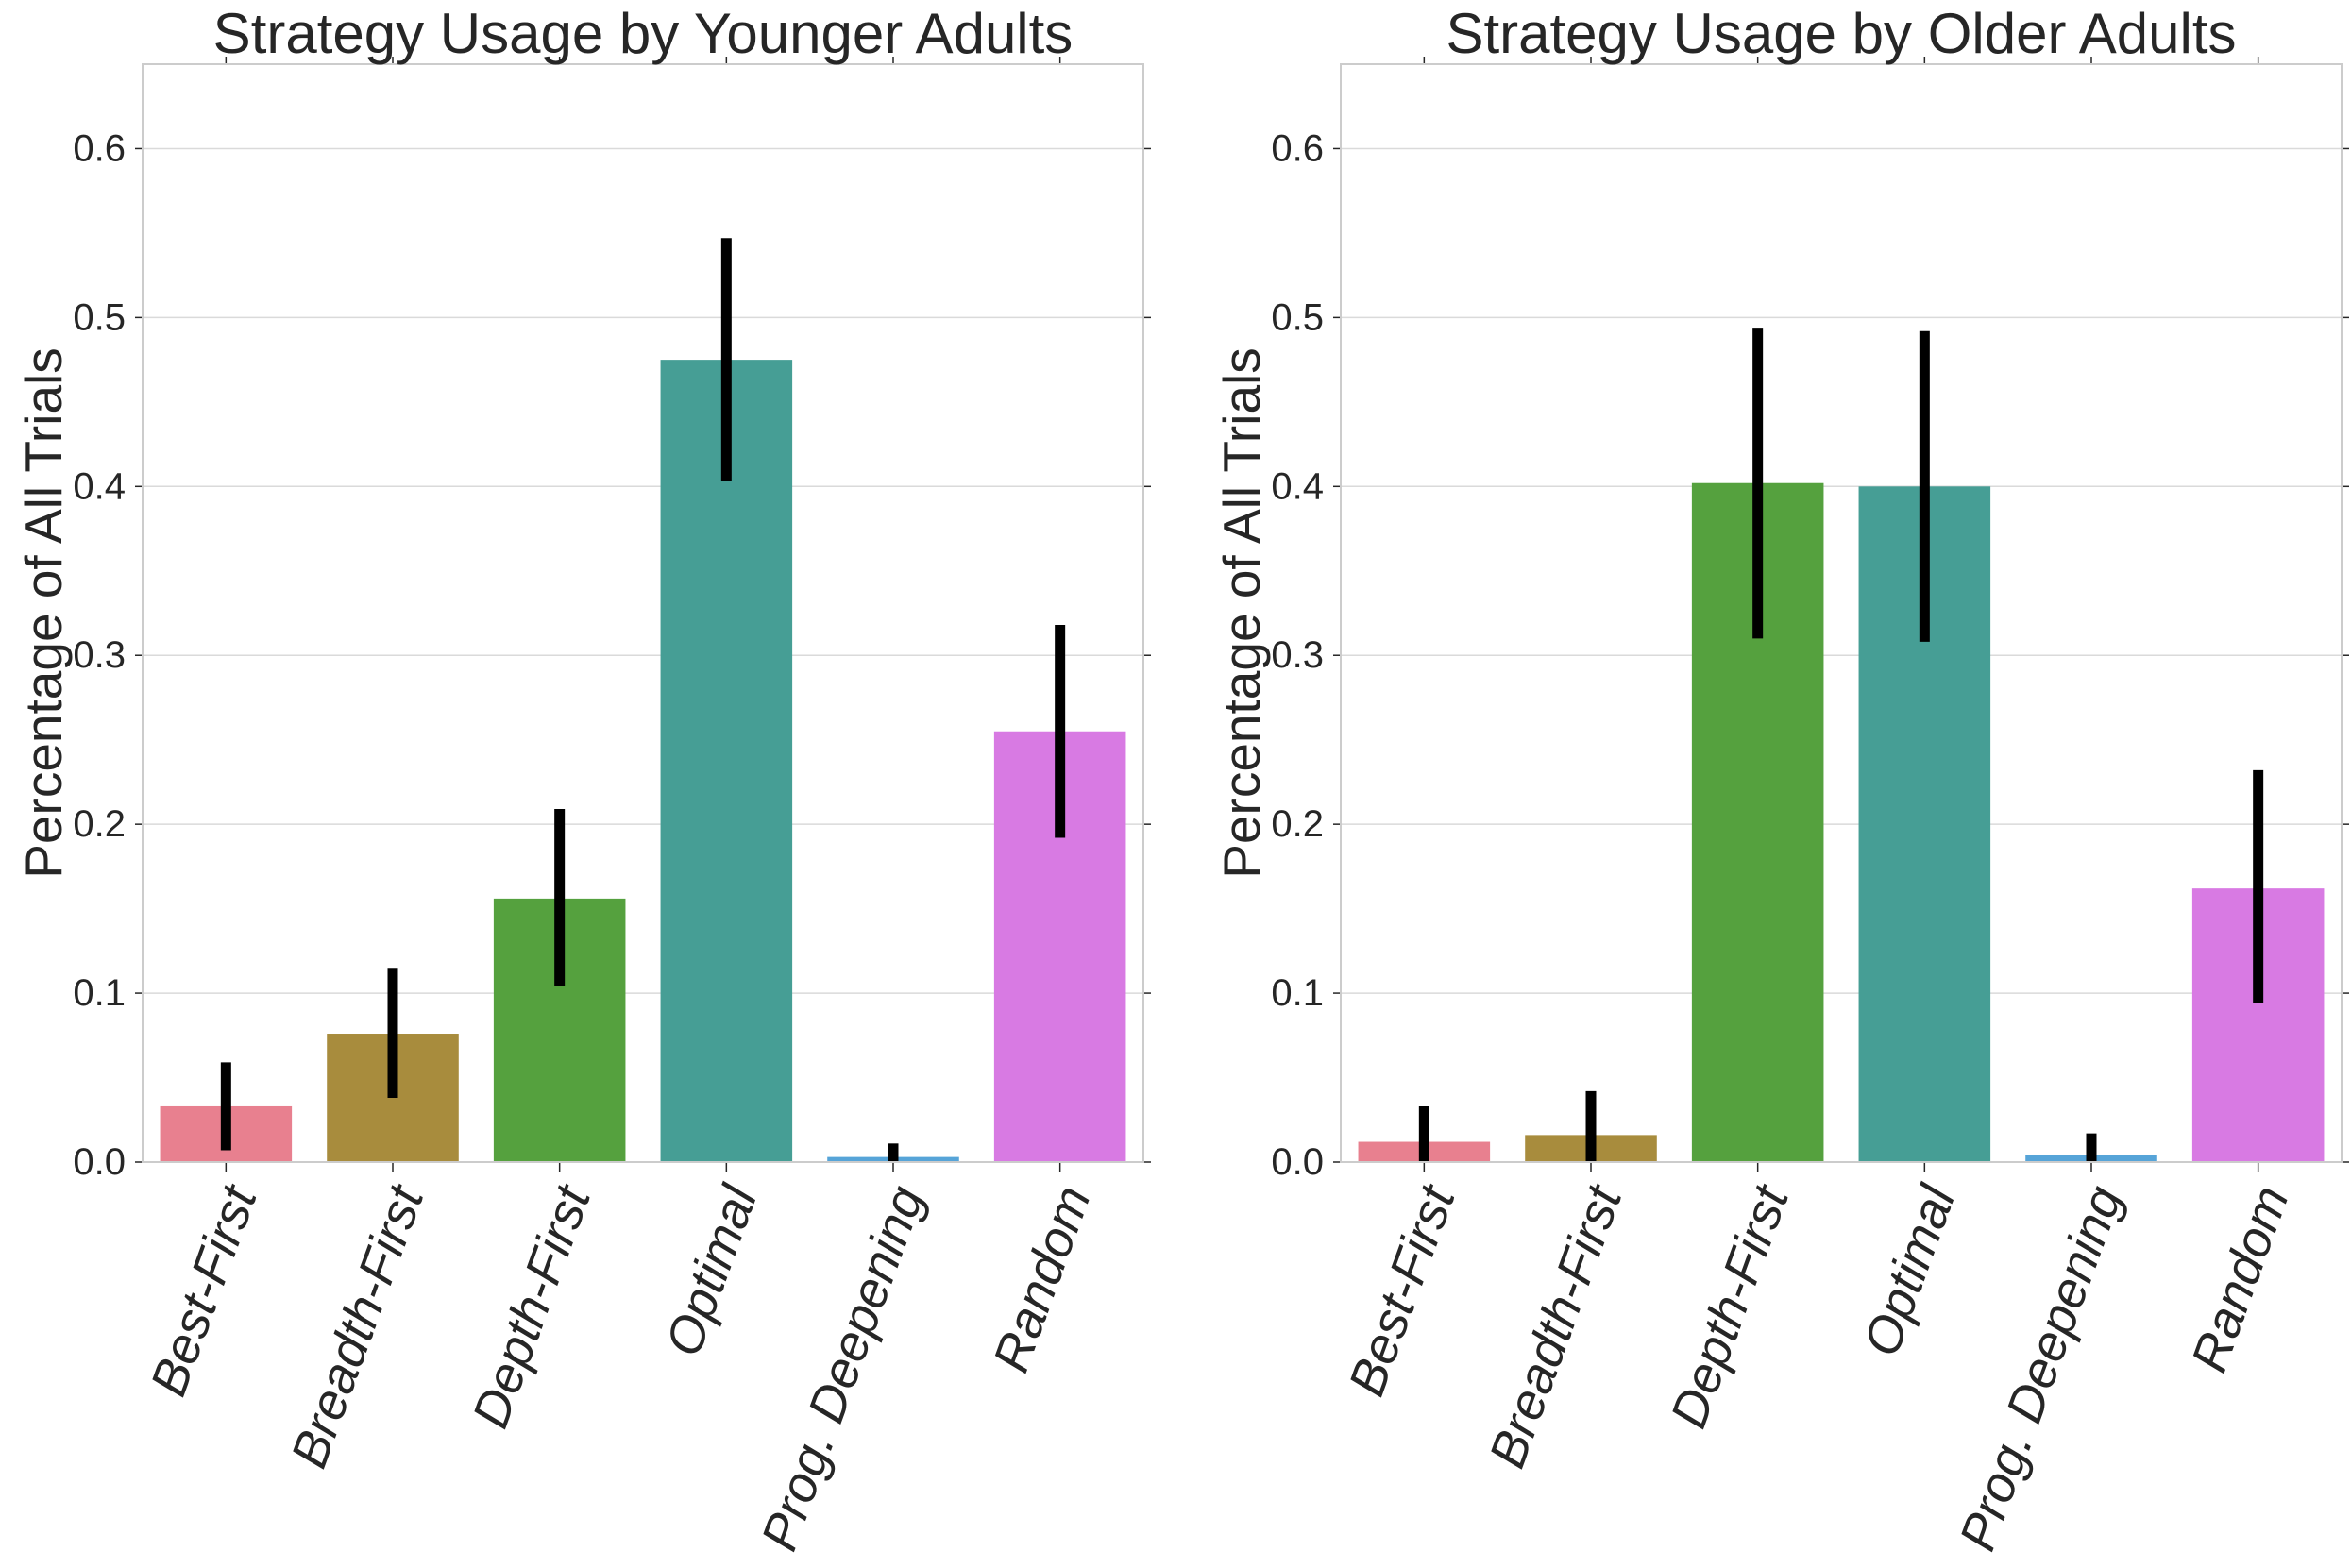 The image size is (2351, 1568). Describe the element at coordinates (643, 33) in the screenshot. I see `chart-title: Strategy Usage by Younger Adults` at that location.